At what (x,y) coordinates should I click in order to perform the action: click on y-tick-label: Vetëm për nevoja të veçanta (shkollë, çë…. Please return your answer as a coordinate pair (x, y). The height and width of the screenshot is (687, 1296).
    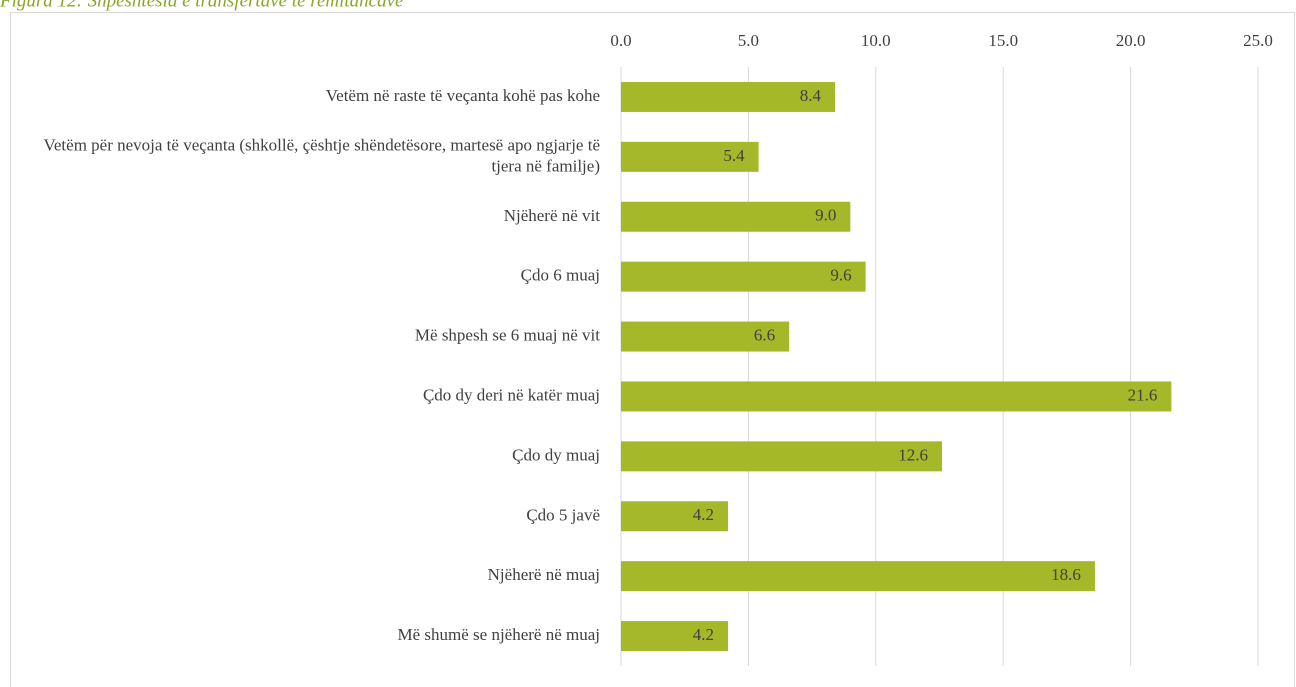
    Looking at the image, I should click on (321, 155).